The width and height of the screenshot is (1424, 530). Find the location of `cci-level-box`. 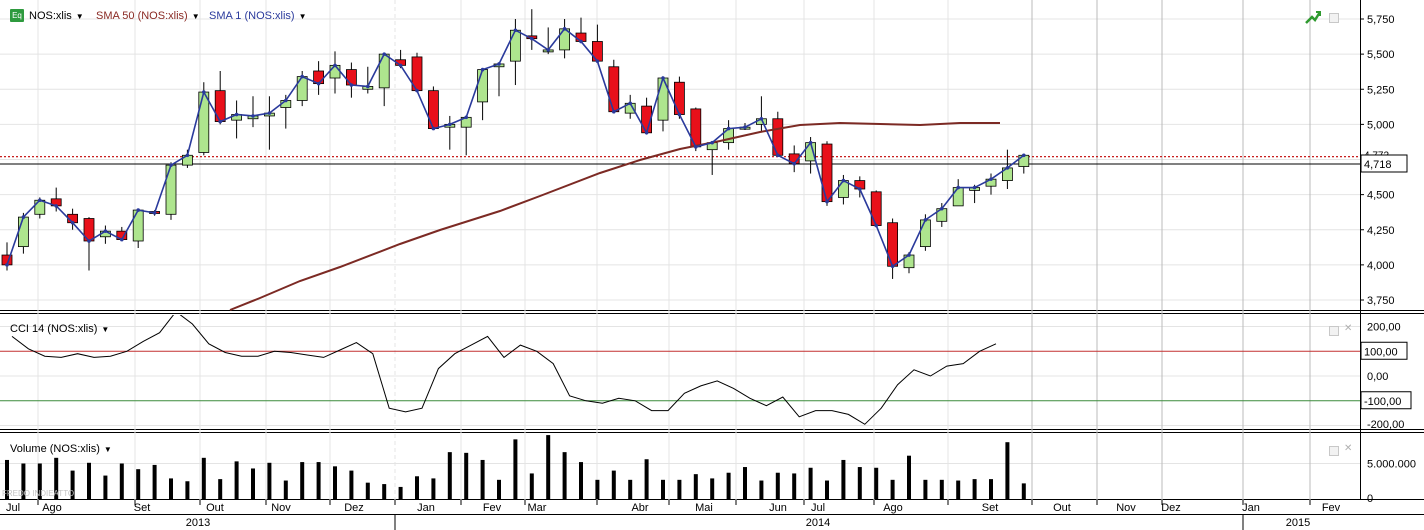

cci-level-box is located at coordinates (1384, 350).